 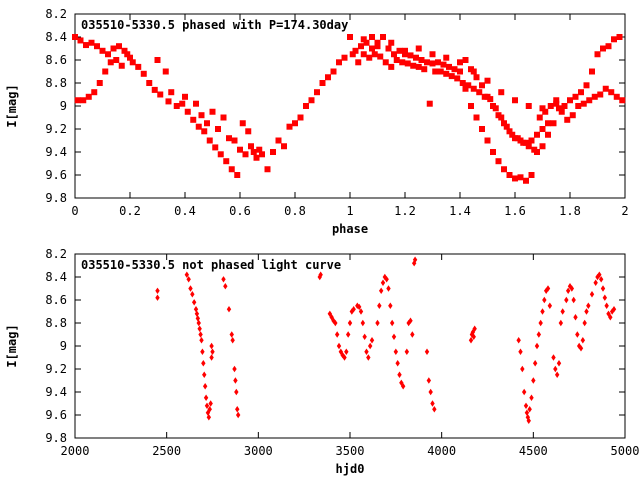 What do you see at coordinates (211, 265) in the screenshot?
I see `panel-title: 035510-5330.5 not phased light curve` at bounding box center [211, 265].